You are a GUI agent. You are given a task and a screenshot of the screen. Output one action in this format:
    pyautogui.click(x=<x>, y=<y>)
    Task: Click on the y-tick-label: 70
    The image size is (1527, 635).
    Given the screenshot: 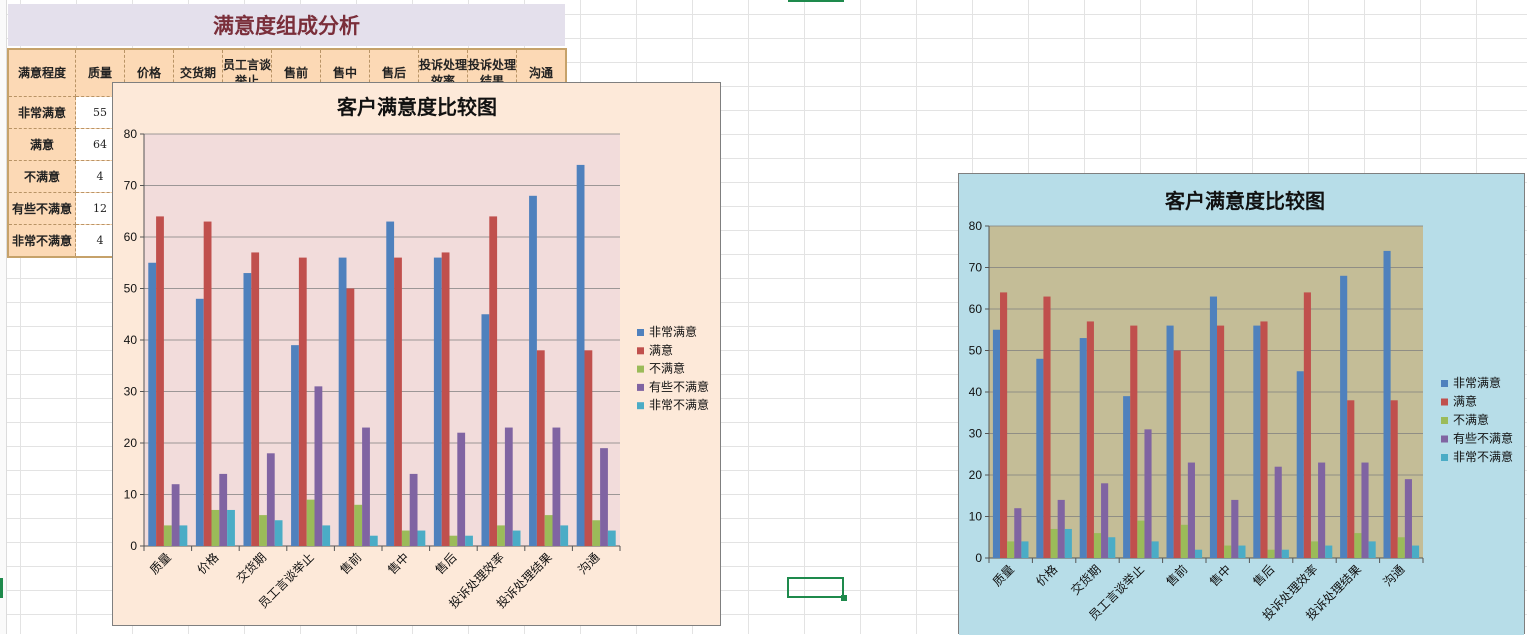 What is the action you would take?
    pyautogui.click(x=131, y=186)
    